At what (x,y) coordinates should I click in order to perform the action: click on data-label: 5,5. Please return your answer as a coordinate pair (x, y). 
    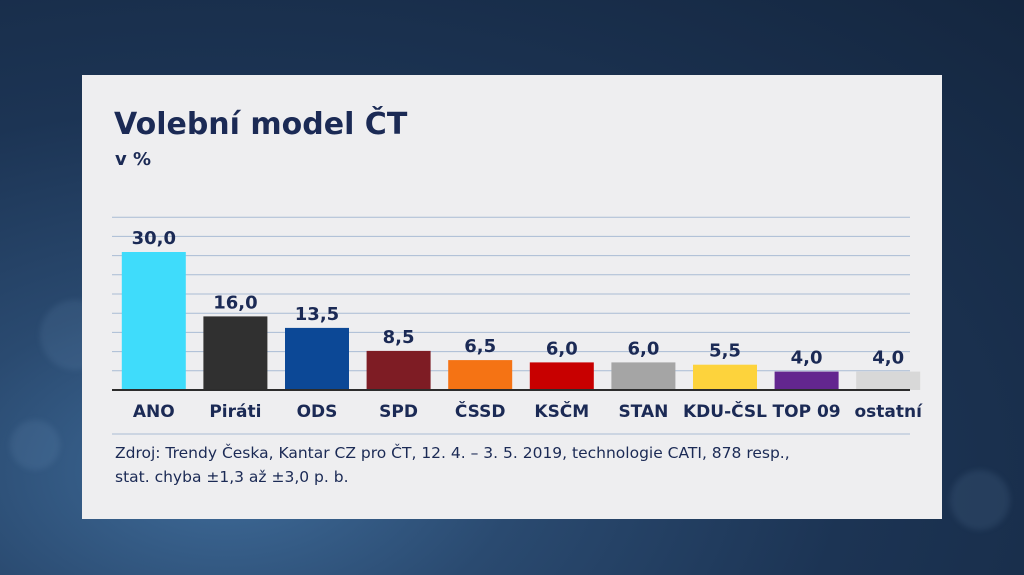
    Looking at the image, I should click on (725, 351).